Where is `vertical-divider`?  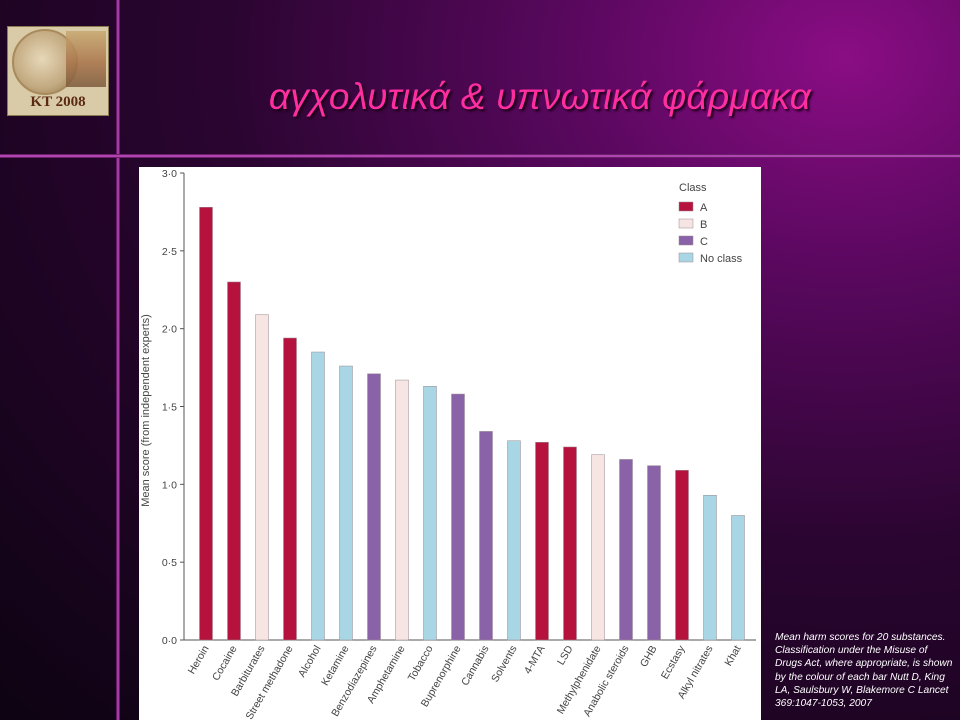
vertical-divider is located at coordinates (118, 360).